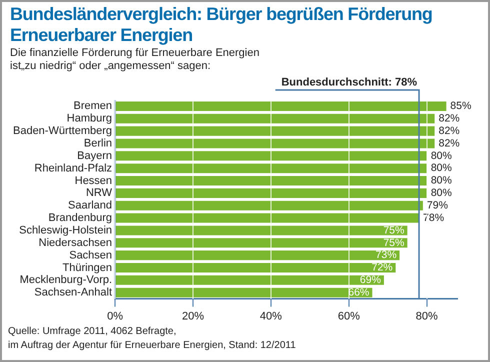 Image resolution: width=490 pixels, height=362 pixels. Describe the element at coordinates (80, 218) in the screenshot. I see `y-tick-label: Brandenburg` at that location.